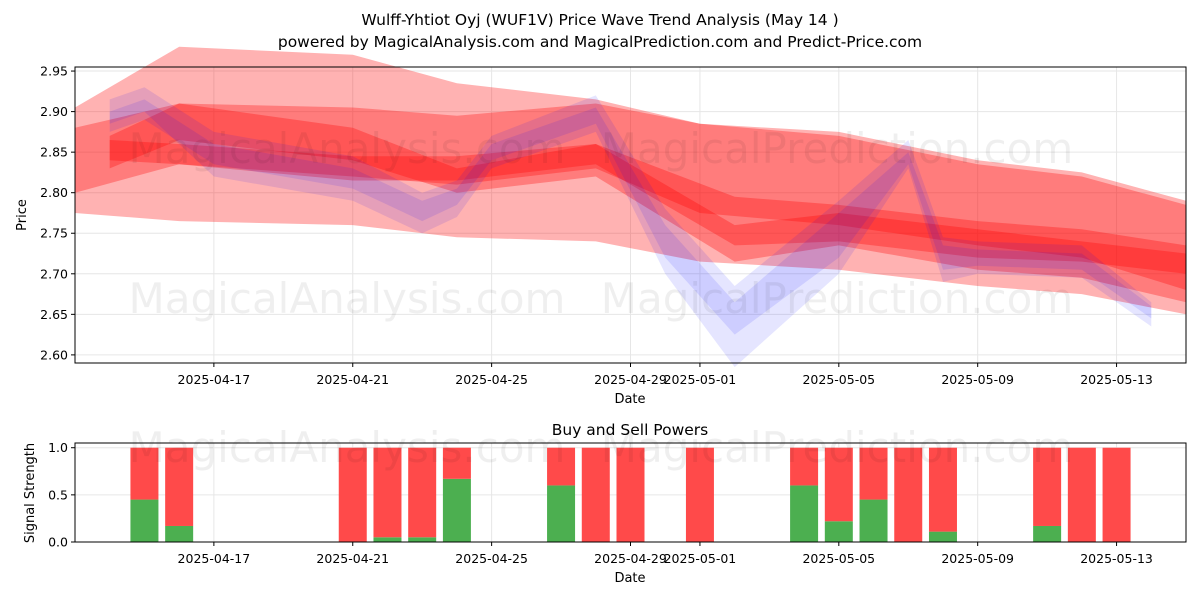 Image resolution: width=1200 pixels, height=600 pixels. I want to click on price-x-label: Date, so click(629, 399).